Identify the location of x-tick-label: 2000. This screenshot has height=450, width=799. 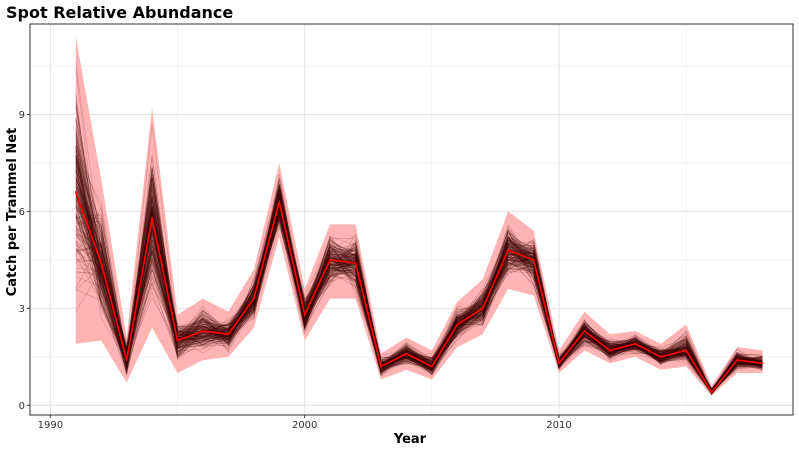
(304, 425).